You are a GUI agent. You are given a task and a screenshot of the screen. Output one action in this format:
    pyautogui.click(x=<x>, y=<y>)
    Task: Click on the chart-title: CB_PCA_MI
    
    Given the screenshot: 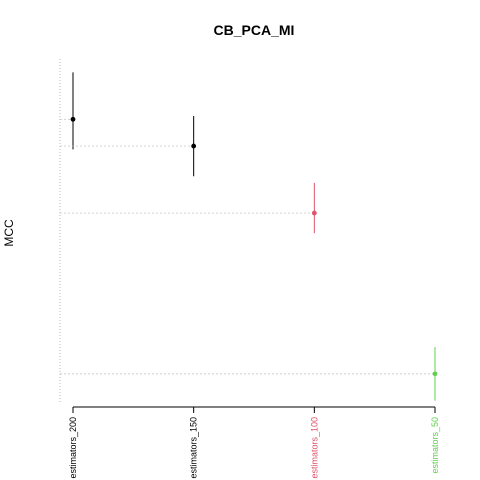 What is the action you would take?
    pyautogui.click(x=254, y=30)
    